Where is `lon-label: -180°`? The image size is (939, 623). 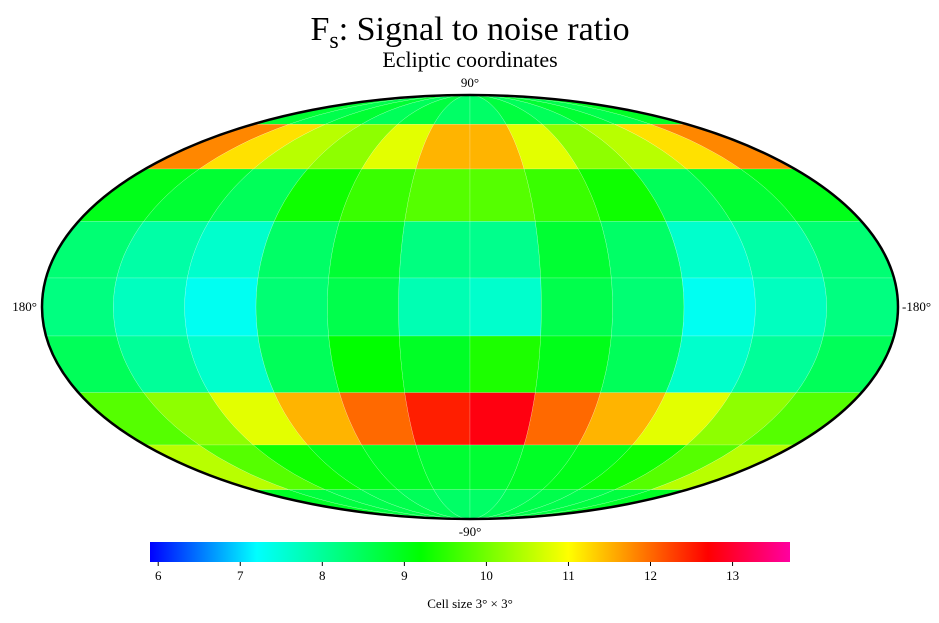 lon-label: -180° is located at coordinates (916, 306).